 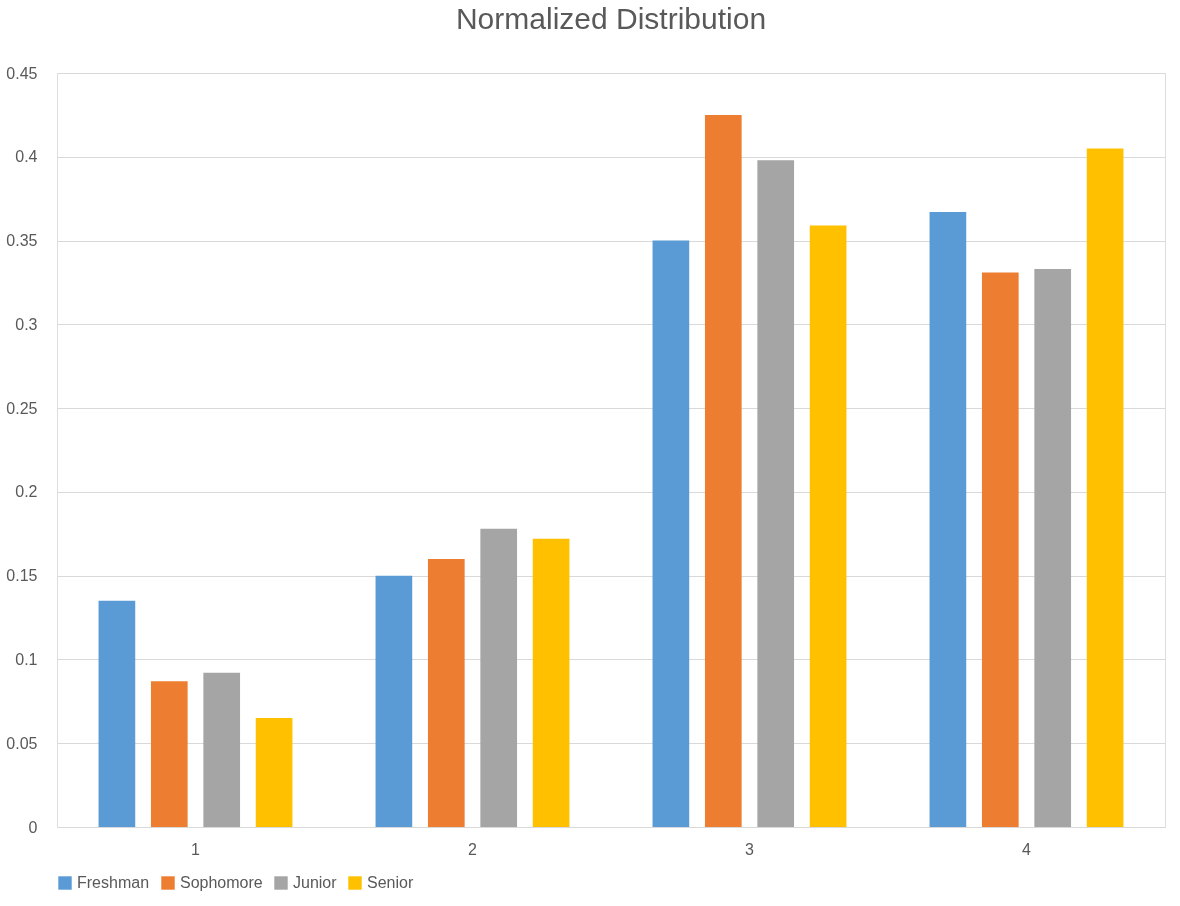 What do you see at coordinates (22, 408) in the screenshot?
I see `y-tick-label: 0.25` at bounding box center [22, 408].